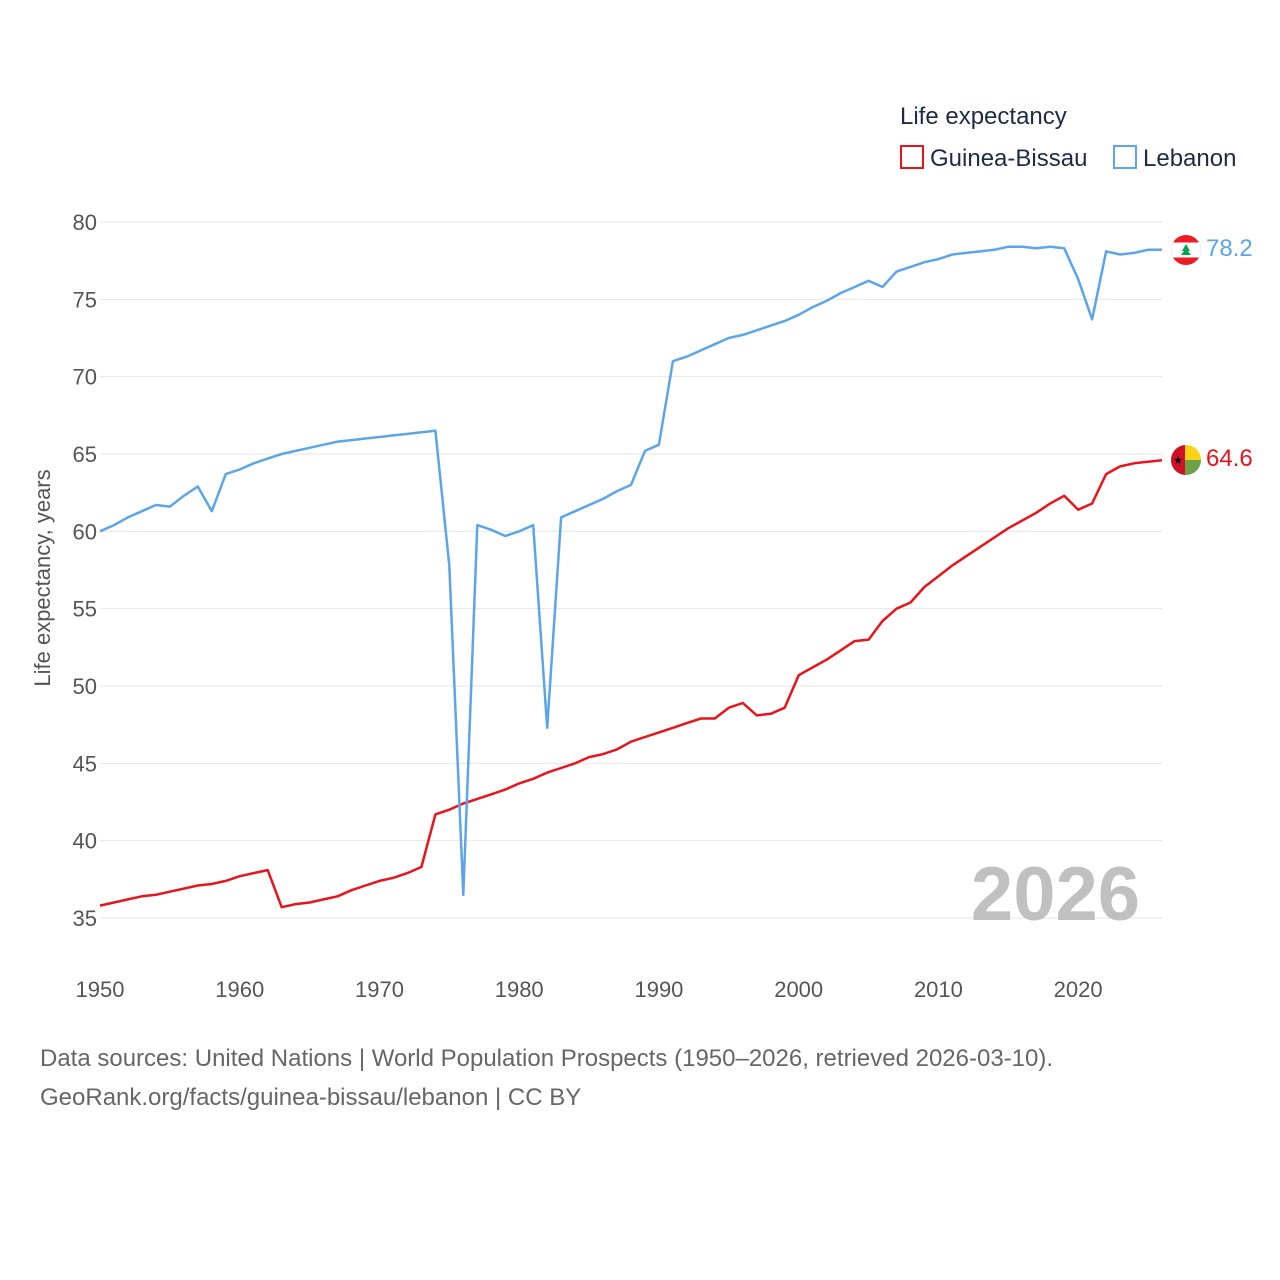  What do you see at coordinates (1189, 158) in the screenshot?
I see `legend-label-lebanon: Lebanon` at bounding box center [1189, 158].